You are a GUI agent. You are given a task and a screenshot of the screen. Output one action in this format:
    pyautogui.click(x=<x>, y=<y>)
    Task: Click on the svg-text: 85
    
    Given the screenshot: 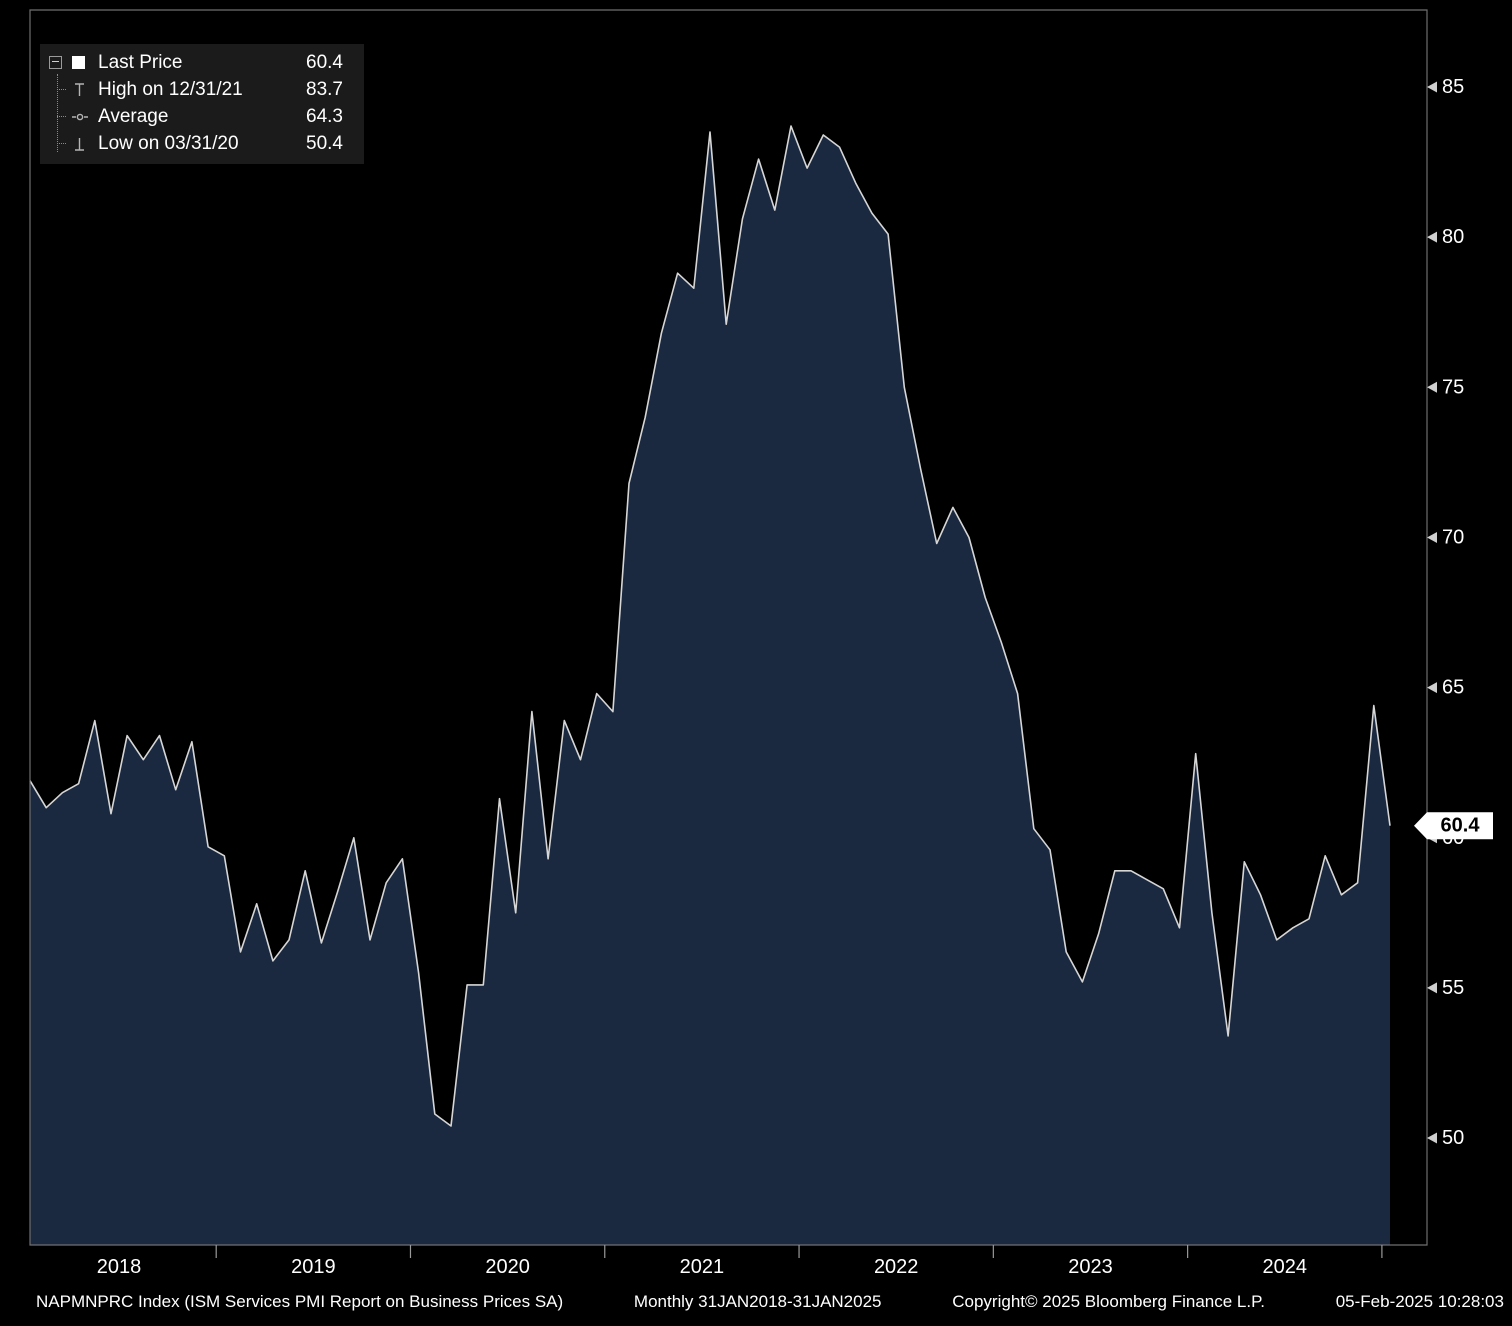 What is the action you would take?
    pyautogui.click(x=1453, y=87)
    